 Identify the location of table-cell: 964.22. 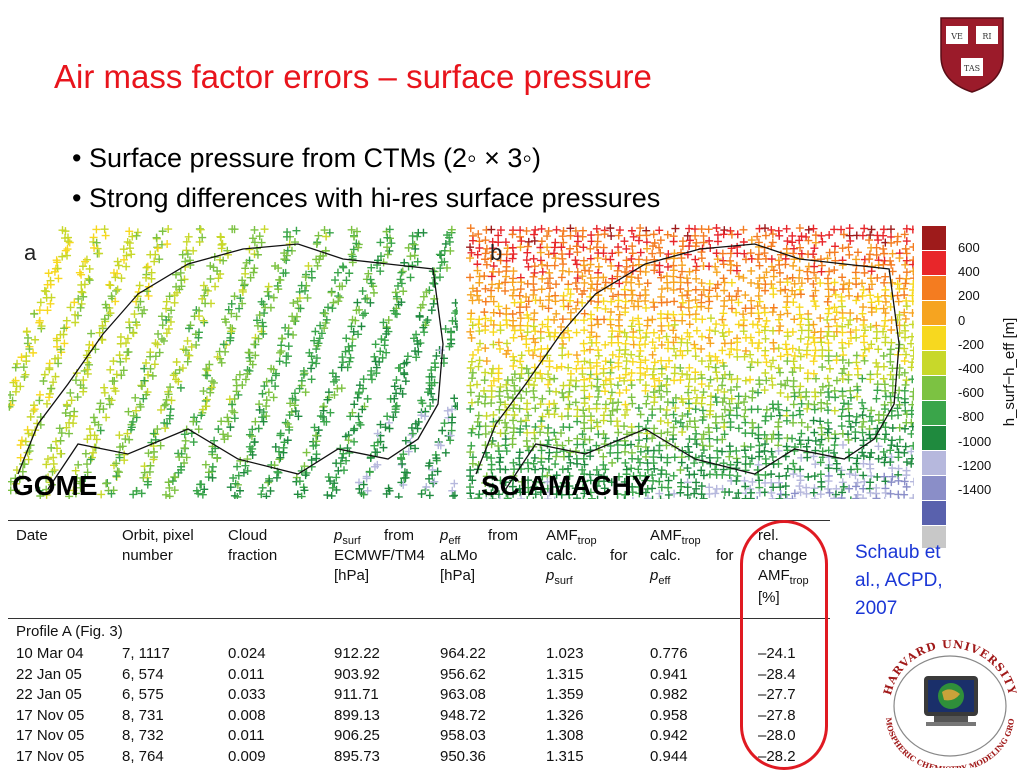
(463, 653).